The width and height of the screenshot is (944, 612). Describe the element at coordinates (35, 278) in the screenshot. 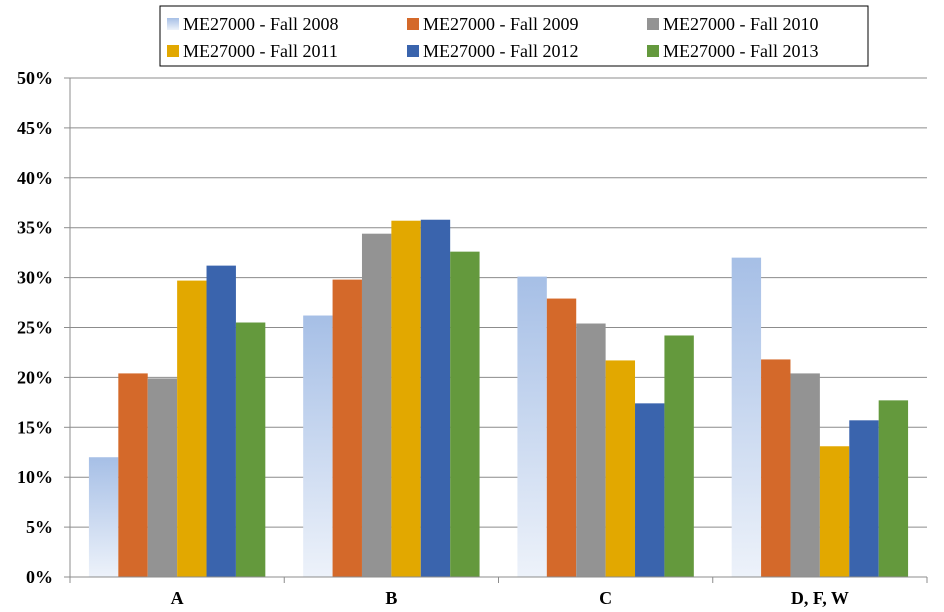

I see `y-tick-label: 30%` at that location.